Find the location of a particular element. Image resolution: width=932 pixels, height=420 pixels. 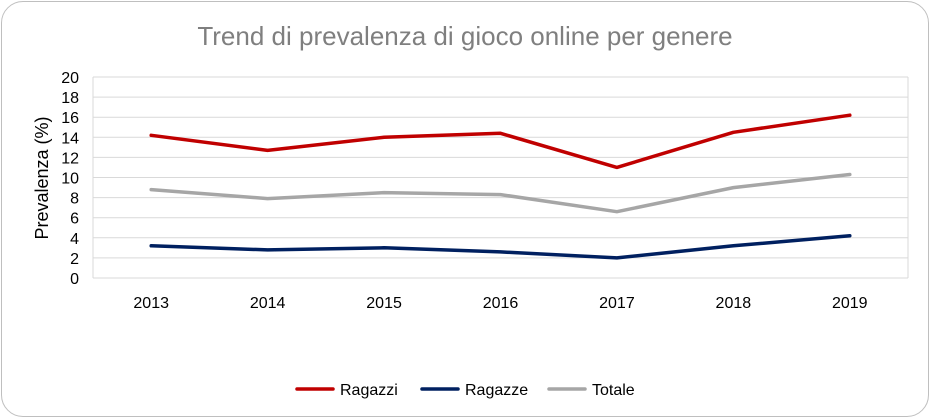

legend-label-ragazze: Ragazze is located at coordinates (496, 390).